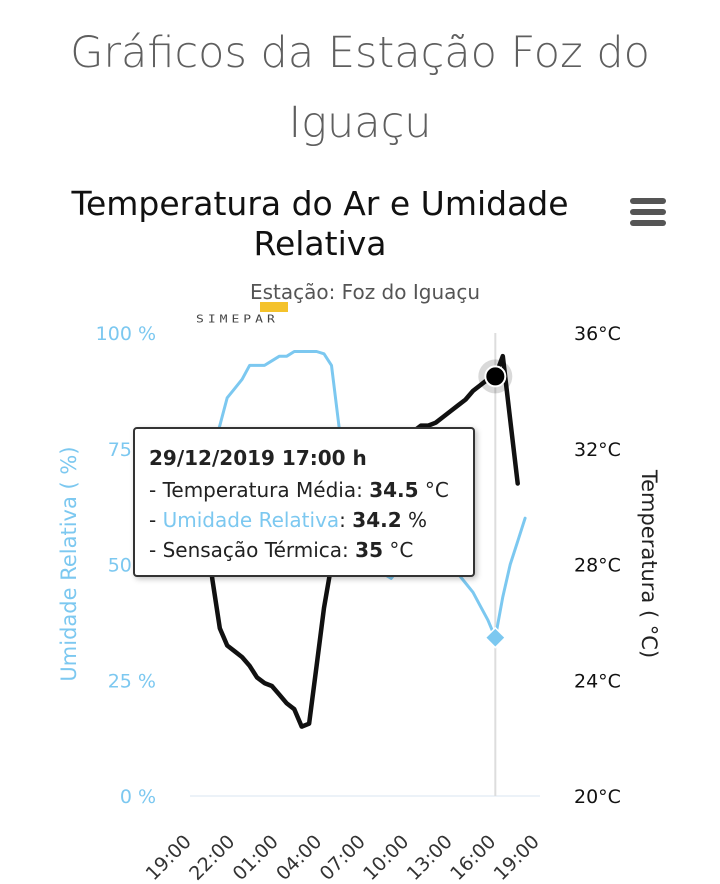 This screenshot has height=884, width=720. Describe the element at coordinates (156, 520) in the screenshot. I see `tooltip-dash: -` at that location.